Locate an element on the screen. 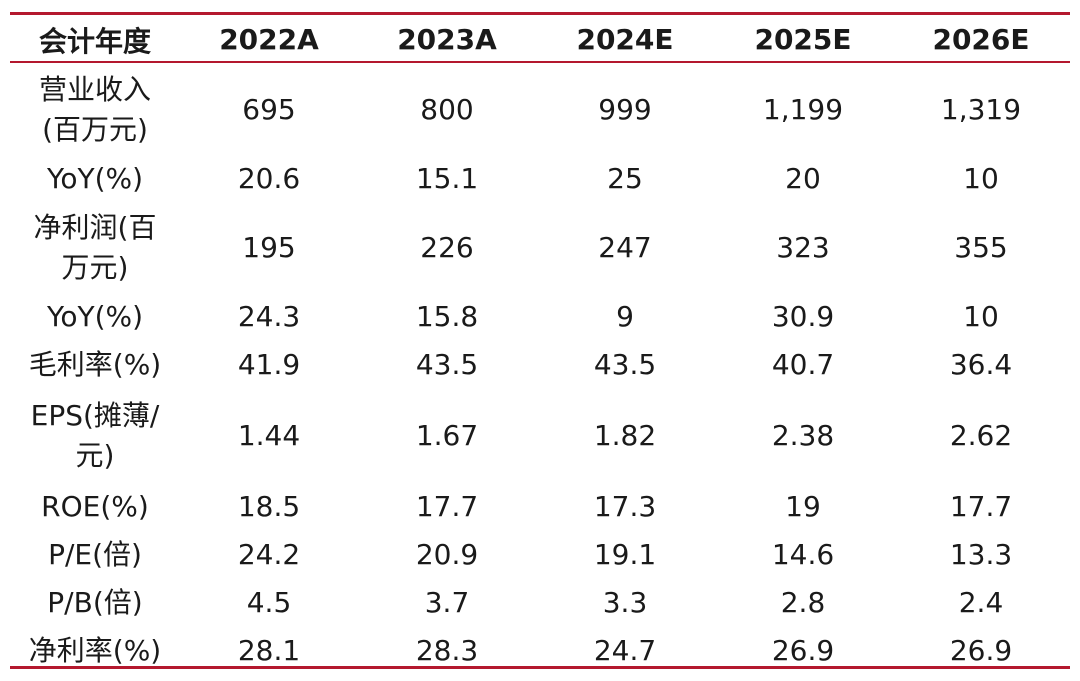  row-label-line: 营业收入 is located at coordinates (94, 89).